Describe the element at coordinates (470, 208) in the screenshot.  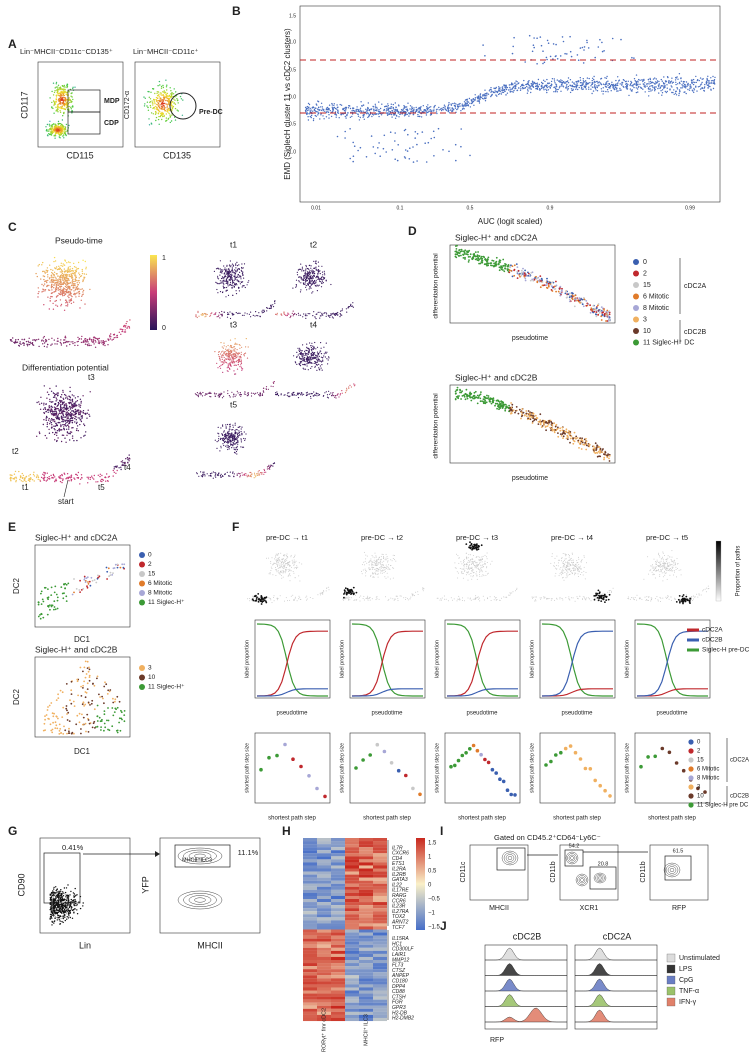
I see `label: 0.5` at that location.